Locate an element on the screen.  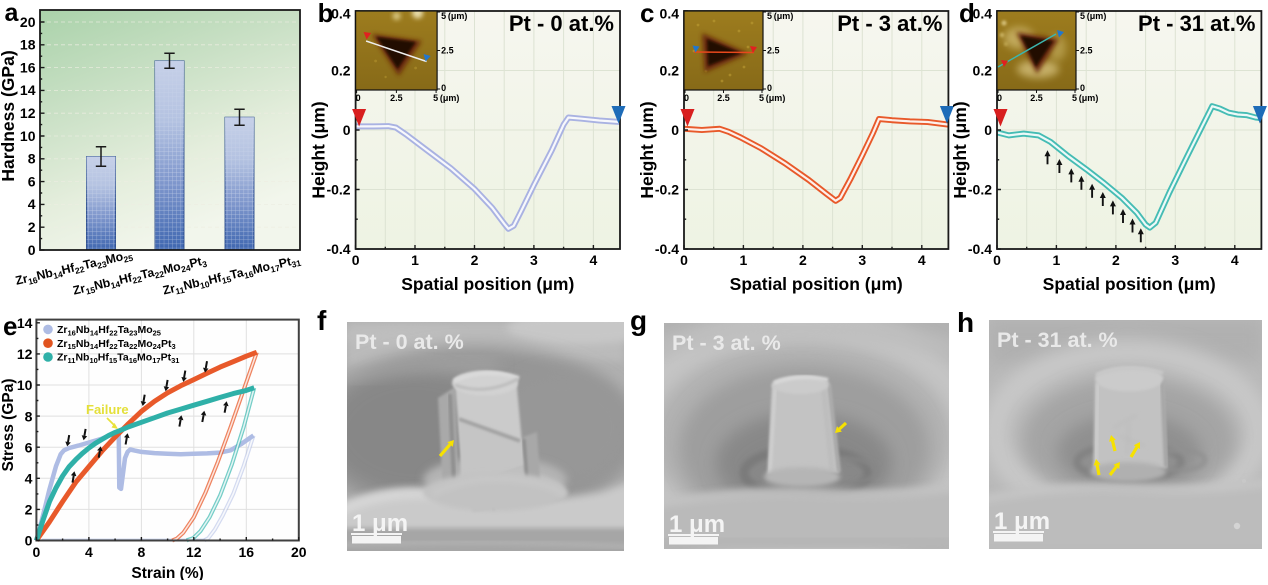
svg-text: e is located at coordinates (10, 326).